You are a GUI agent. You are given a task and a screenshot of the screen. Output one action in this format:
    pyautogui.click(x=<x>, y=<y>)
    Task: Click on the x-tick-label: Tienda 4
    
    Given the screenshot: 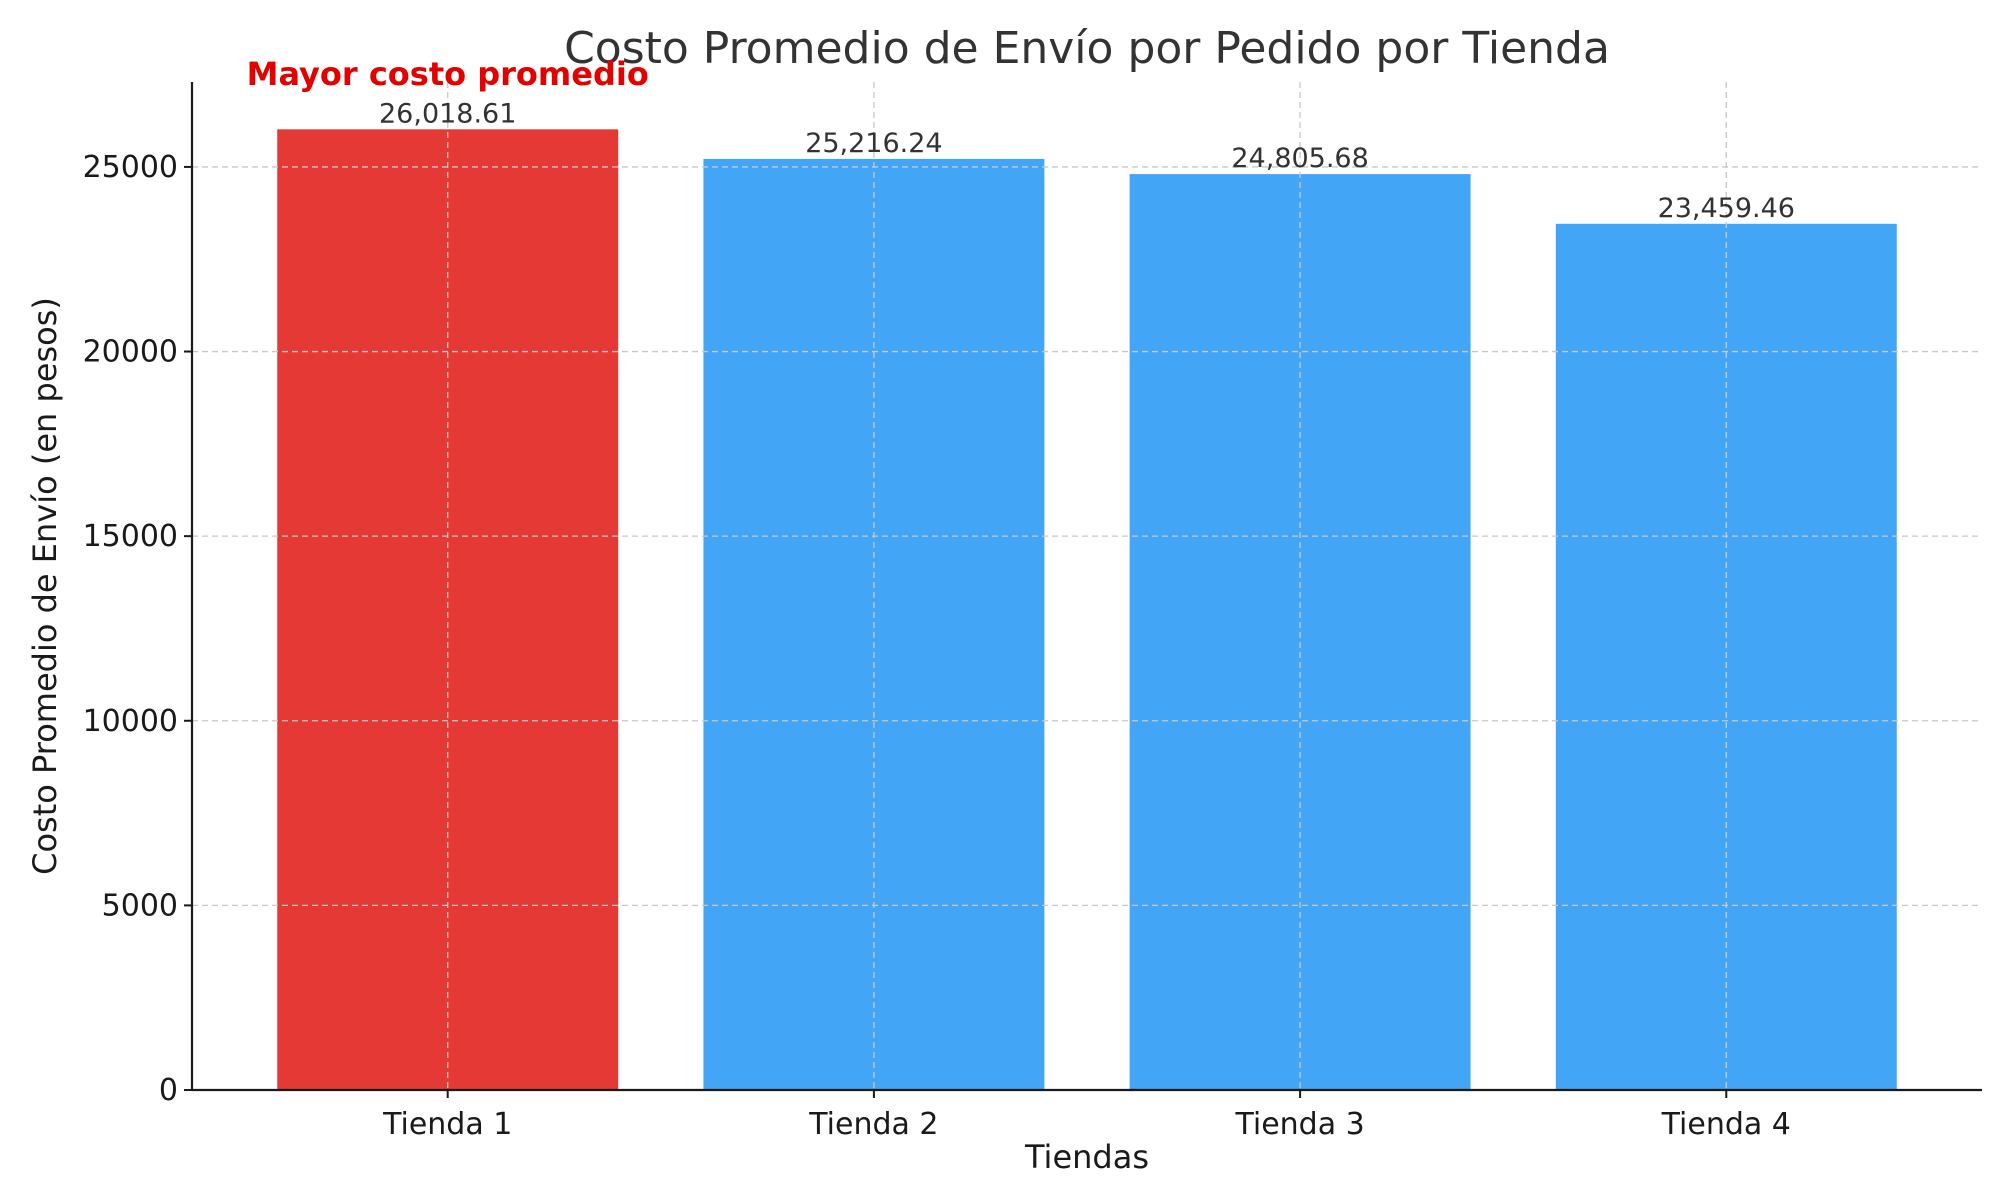 What is the action you would take?
    pyautogui.click(x=1726, y=1124)
    